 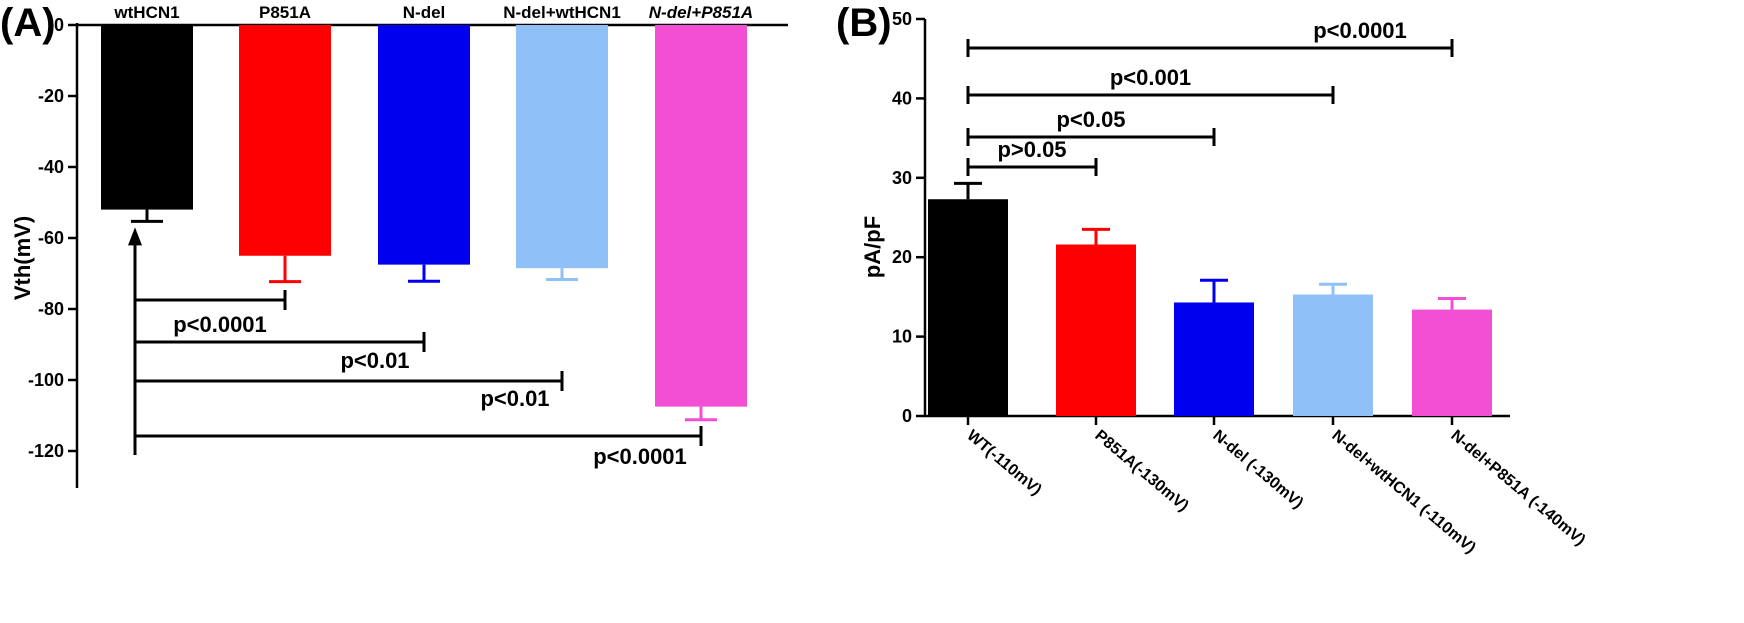 What do you see at coordinates (902, 178) in the screenshot?
I see `y-tick-label: 30` at bounding box center [902, 178].